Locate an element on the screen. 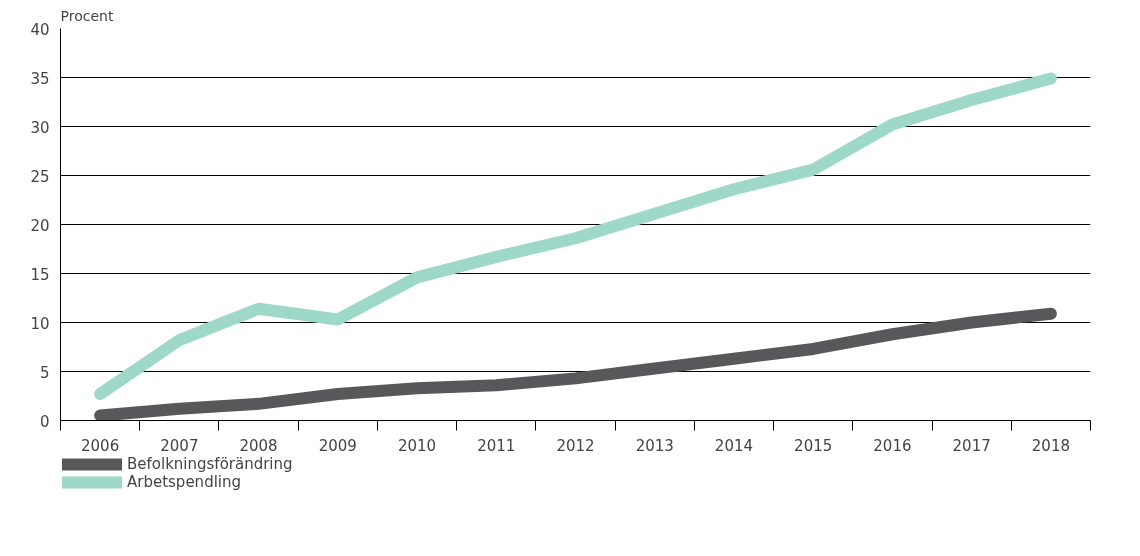 The width and height of the screenshot is (1140, 556). legend-label: Arbetspendling is located at coordinates (184, 482).